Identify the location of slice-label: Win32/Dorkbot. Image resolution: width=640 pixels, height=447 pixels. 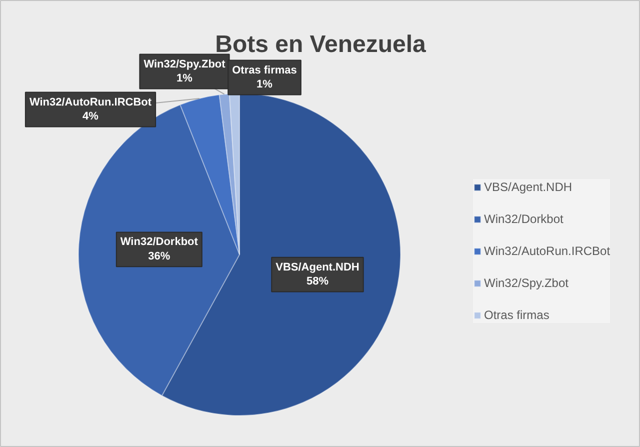
(159, 242).